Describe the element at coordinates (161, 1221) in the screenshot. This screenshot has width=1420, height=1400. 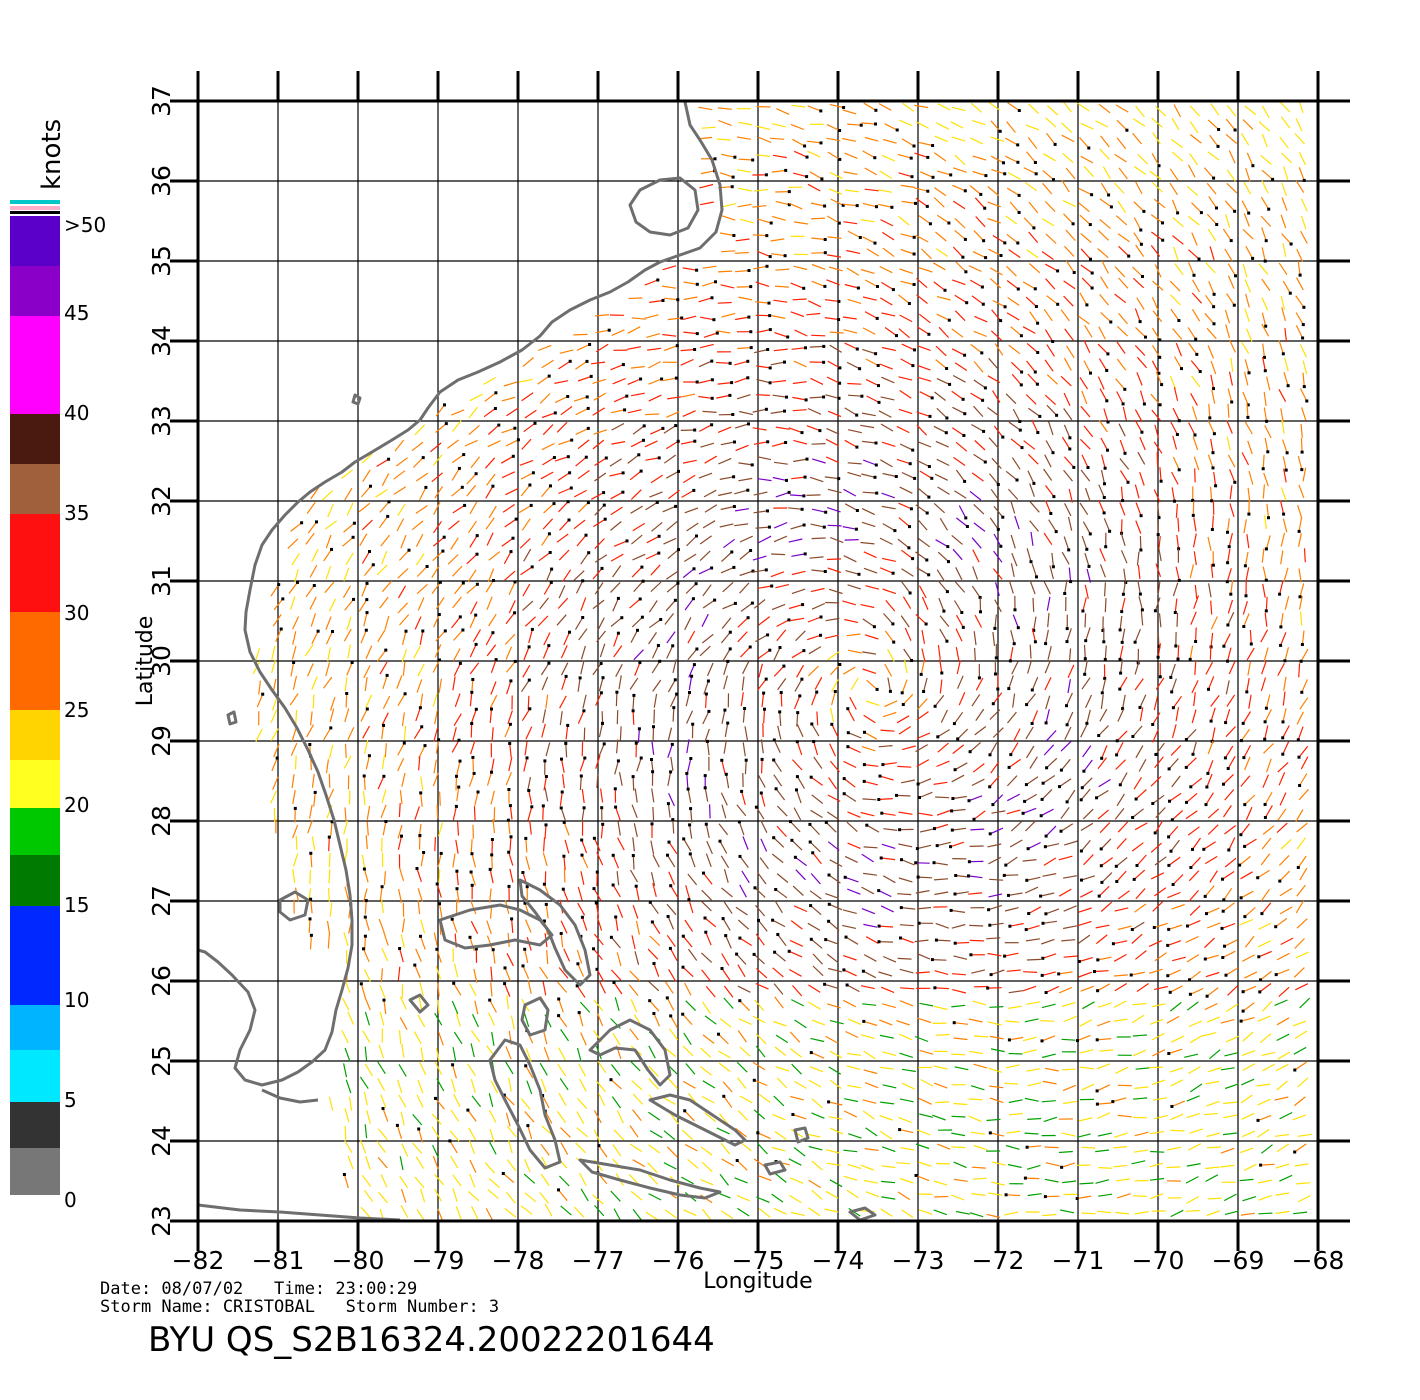
I see `lat-tick-label: 23` at that location.